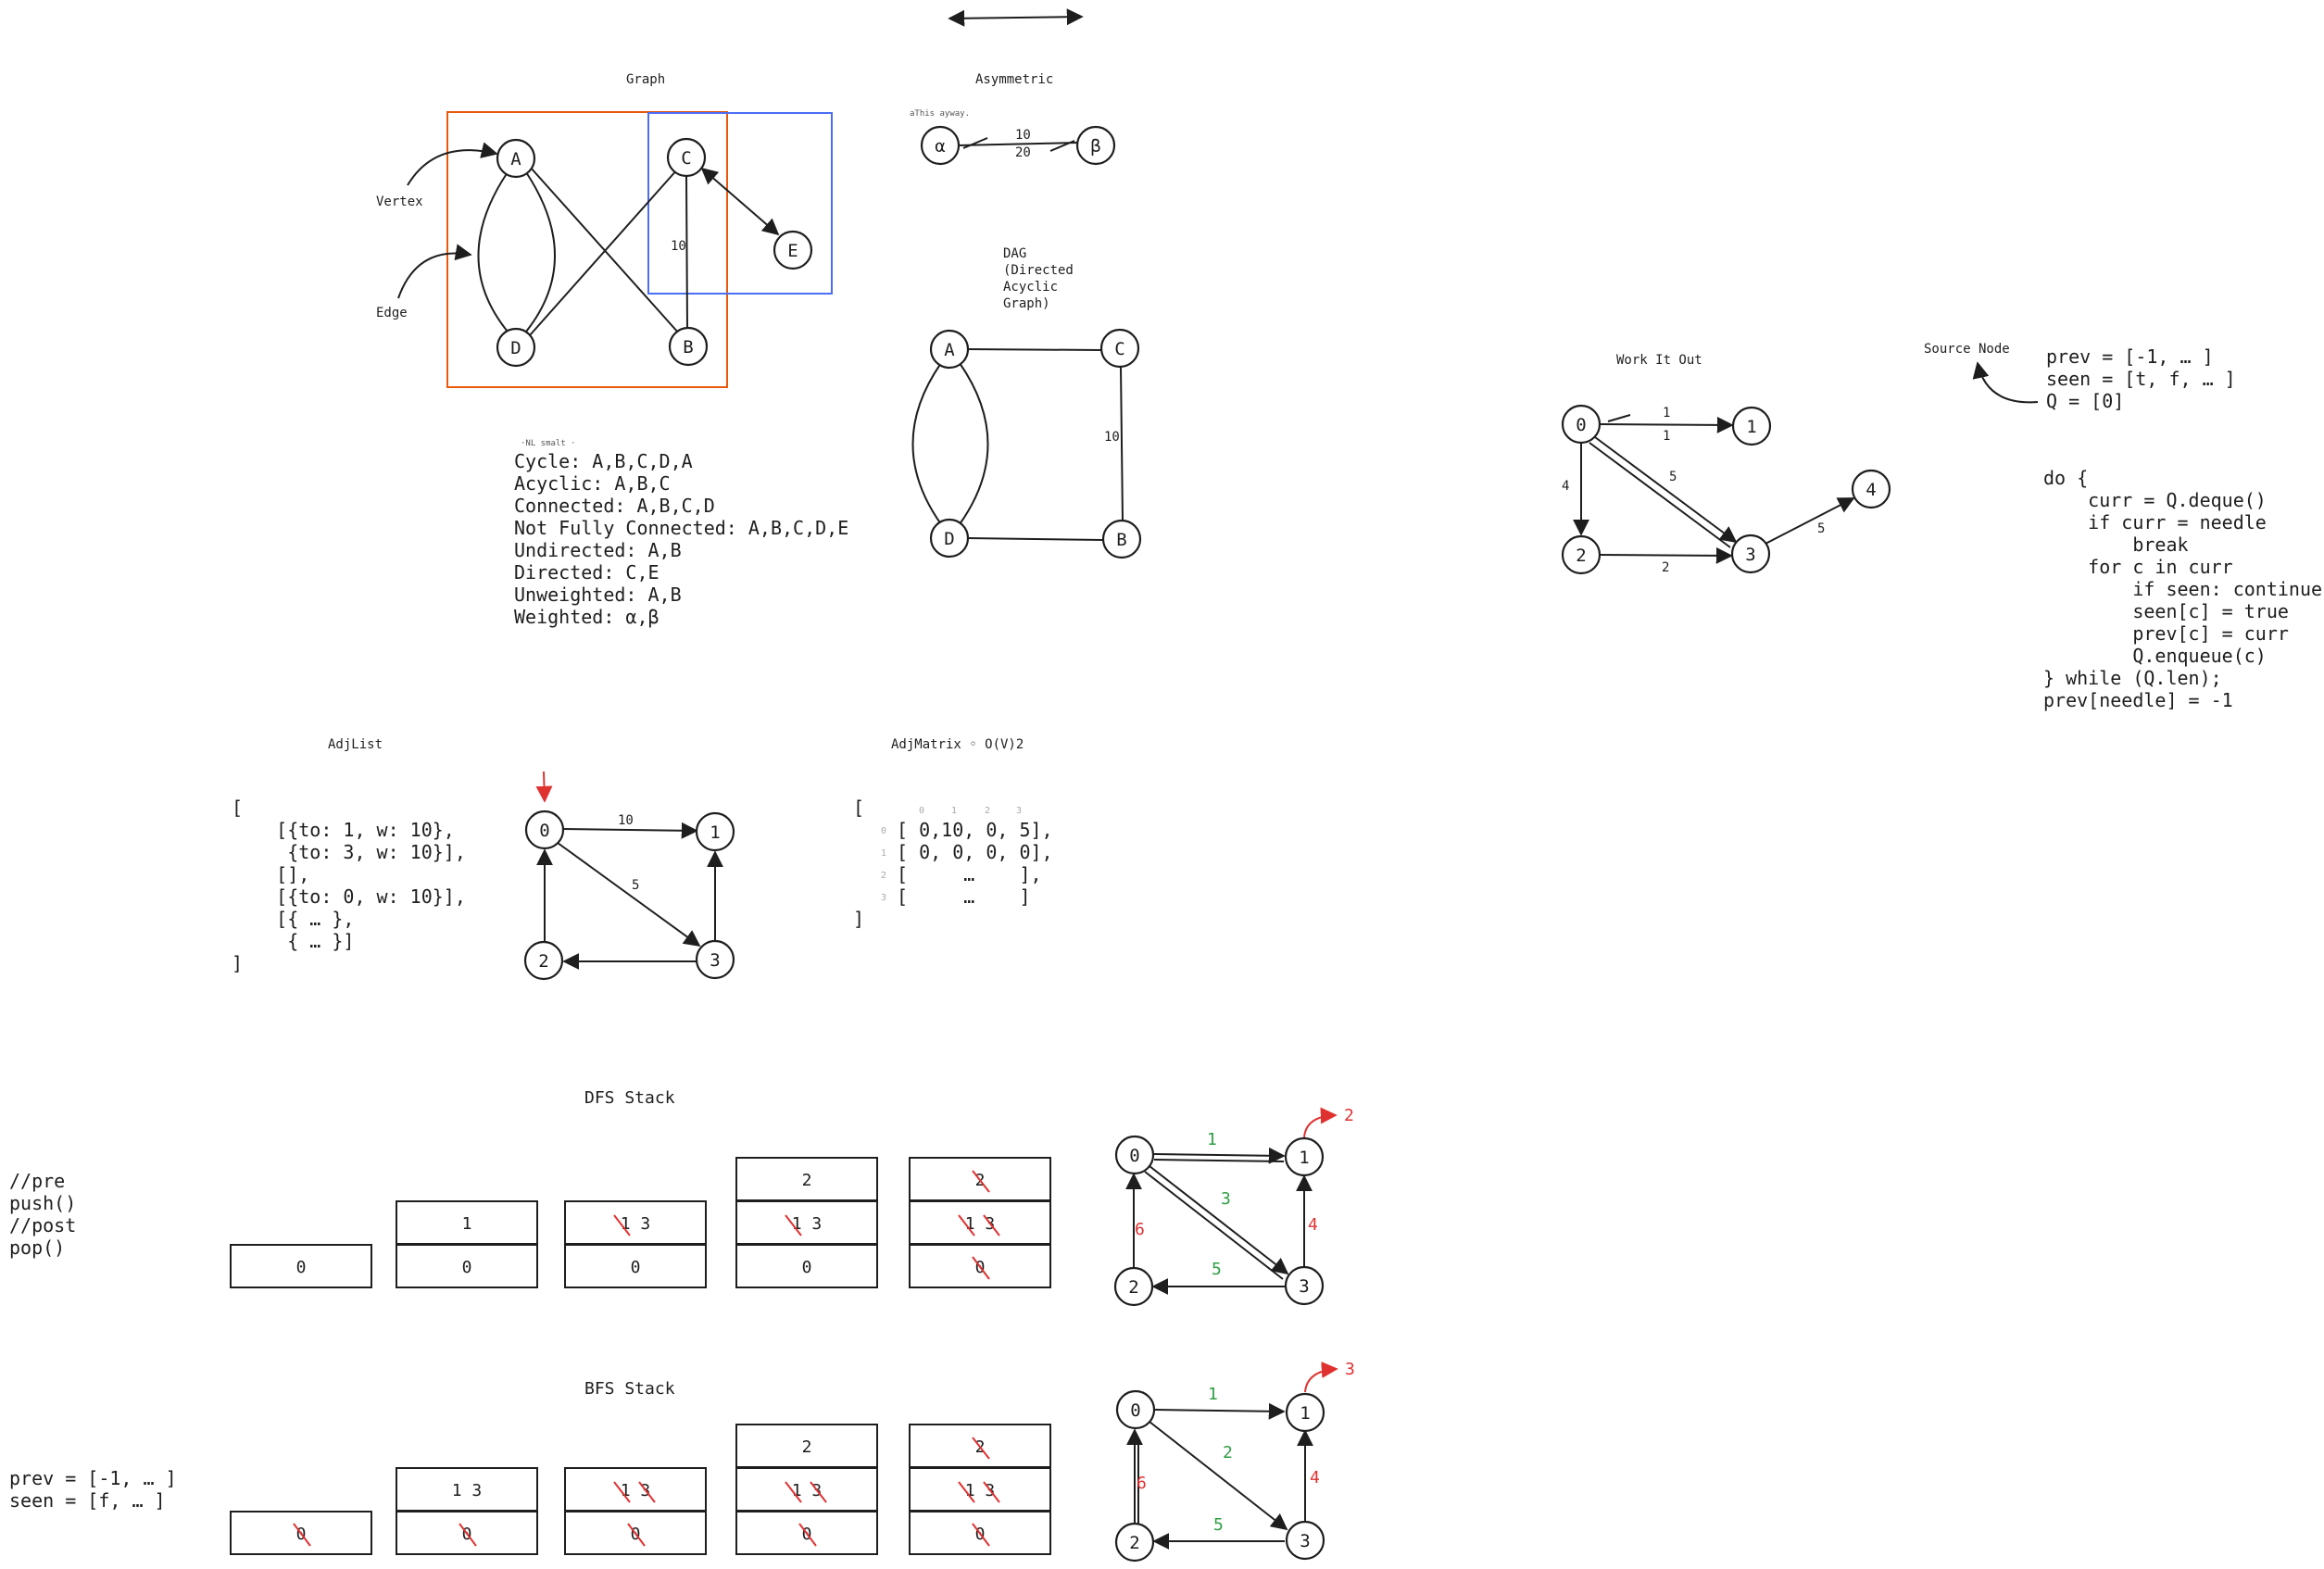 Image resolution: width=2324 pixels, height=1569 pixels. I want to click on bfs-weight-3-1: 4, so click(1315, 1477).